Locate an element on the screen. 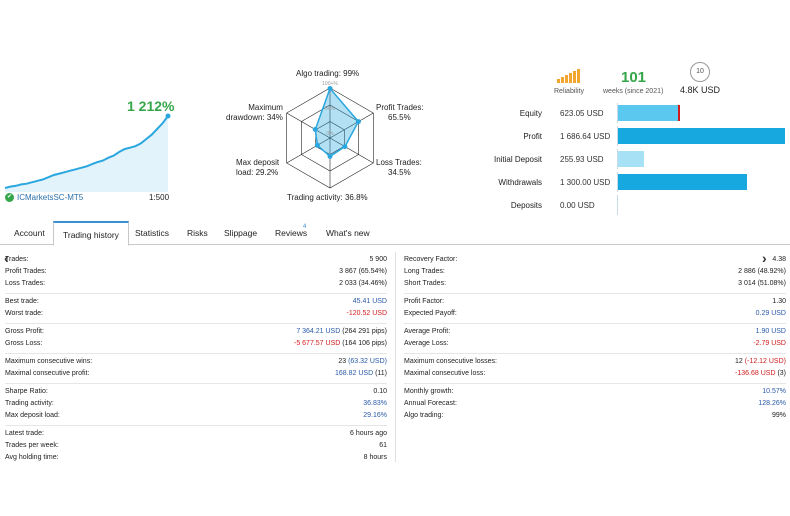 Image resolution: width=790 pixels, height=516 pixels. stat-value: 4.38 is located at coordinates (779, 259).